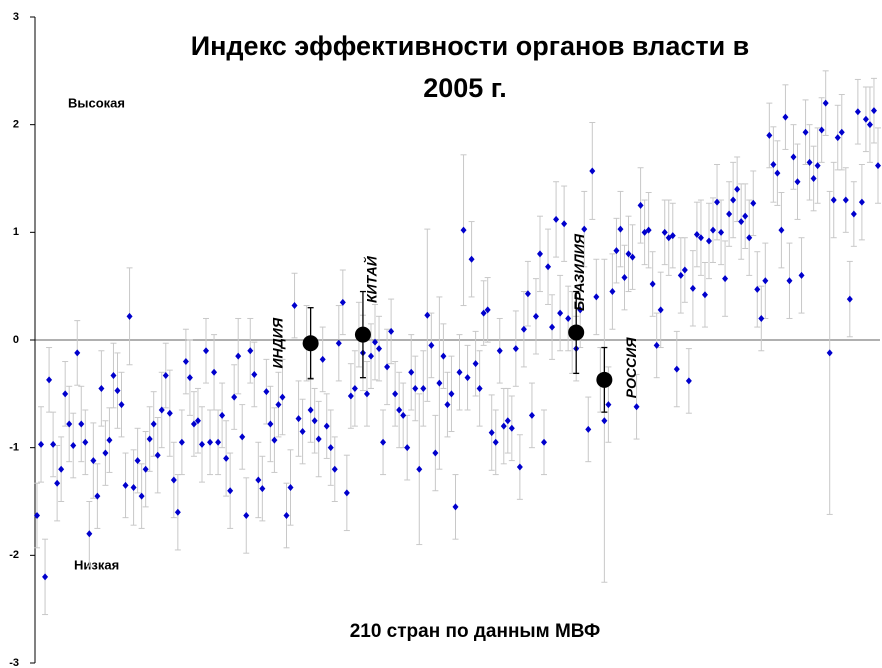  Describe the element at coordinates (16, 125) in the screenshot. I see `y-tick-label: 2` at that location.